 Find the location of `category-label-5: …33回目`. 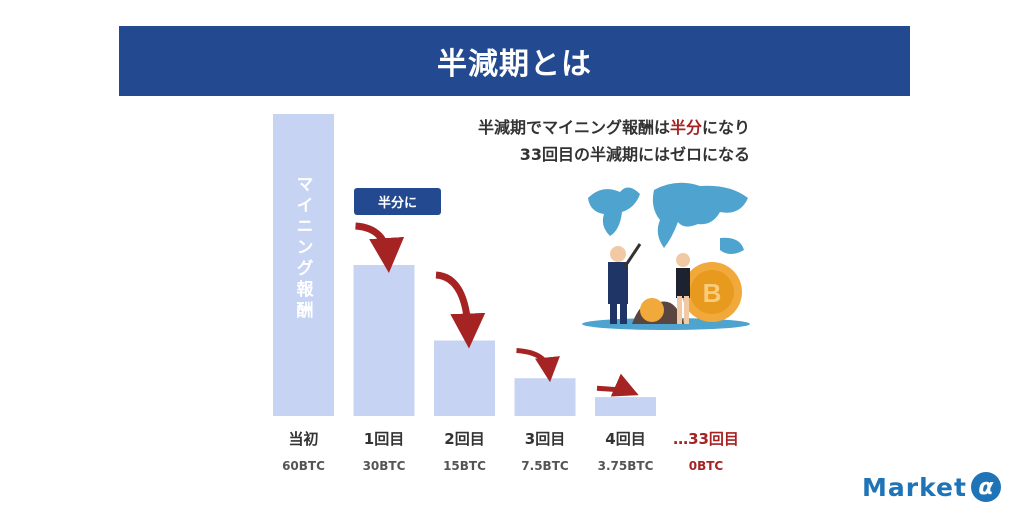

category-label-5: …33回目 is located at coordinates (706, 439).